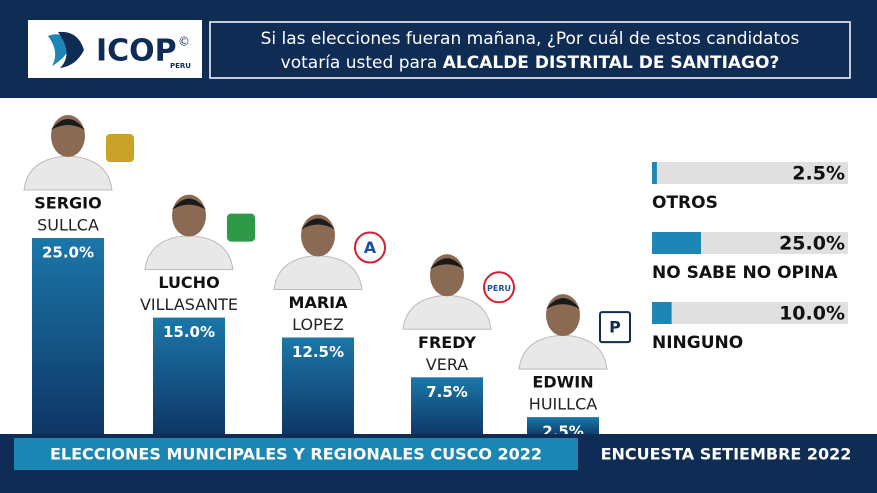 This screenshot has height=493, width=877. Describe the element at coordinates (188, 282) in the screenshot. I see `candidate-name: LUCHO` at that location.